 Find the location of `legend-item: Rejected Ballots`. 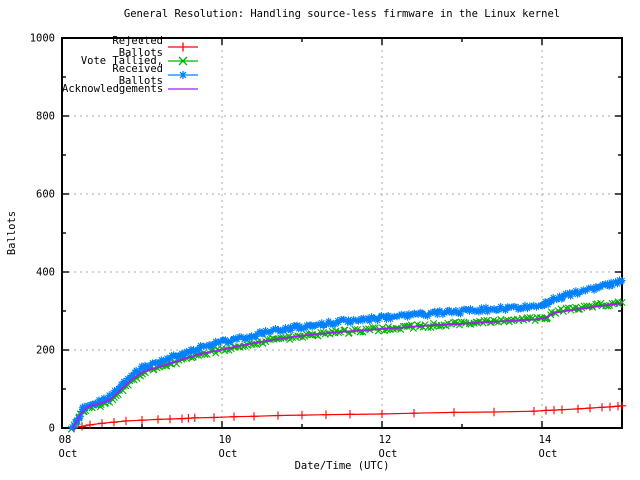

legend-item: Rejected Ballots is located at coordinates (130, 47).